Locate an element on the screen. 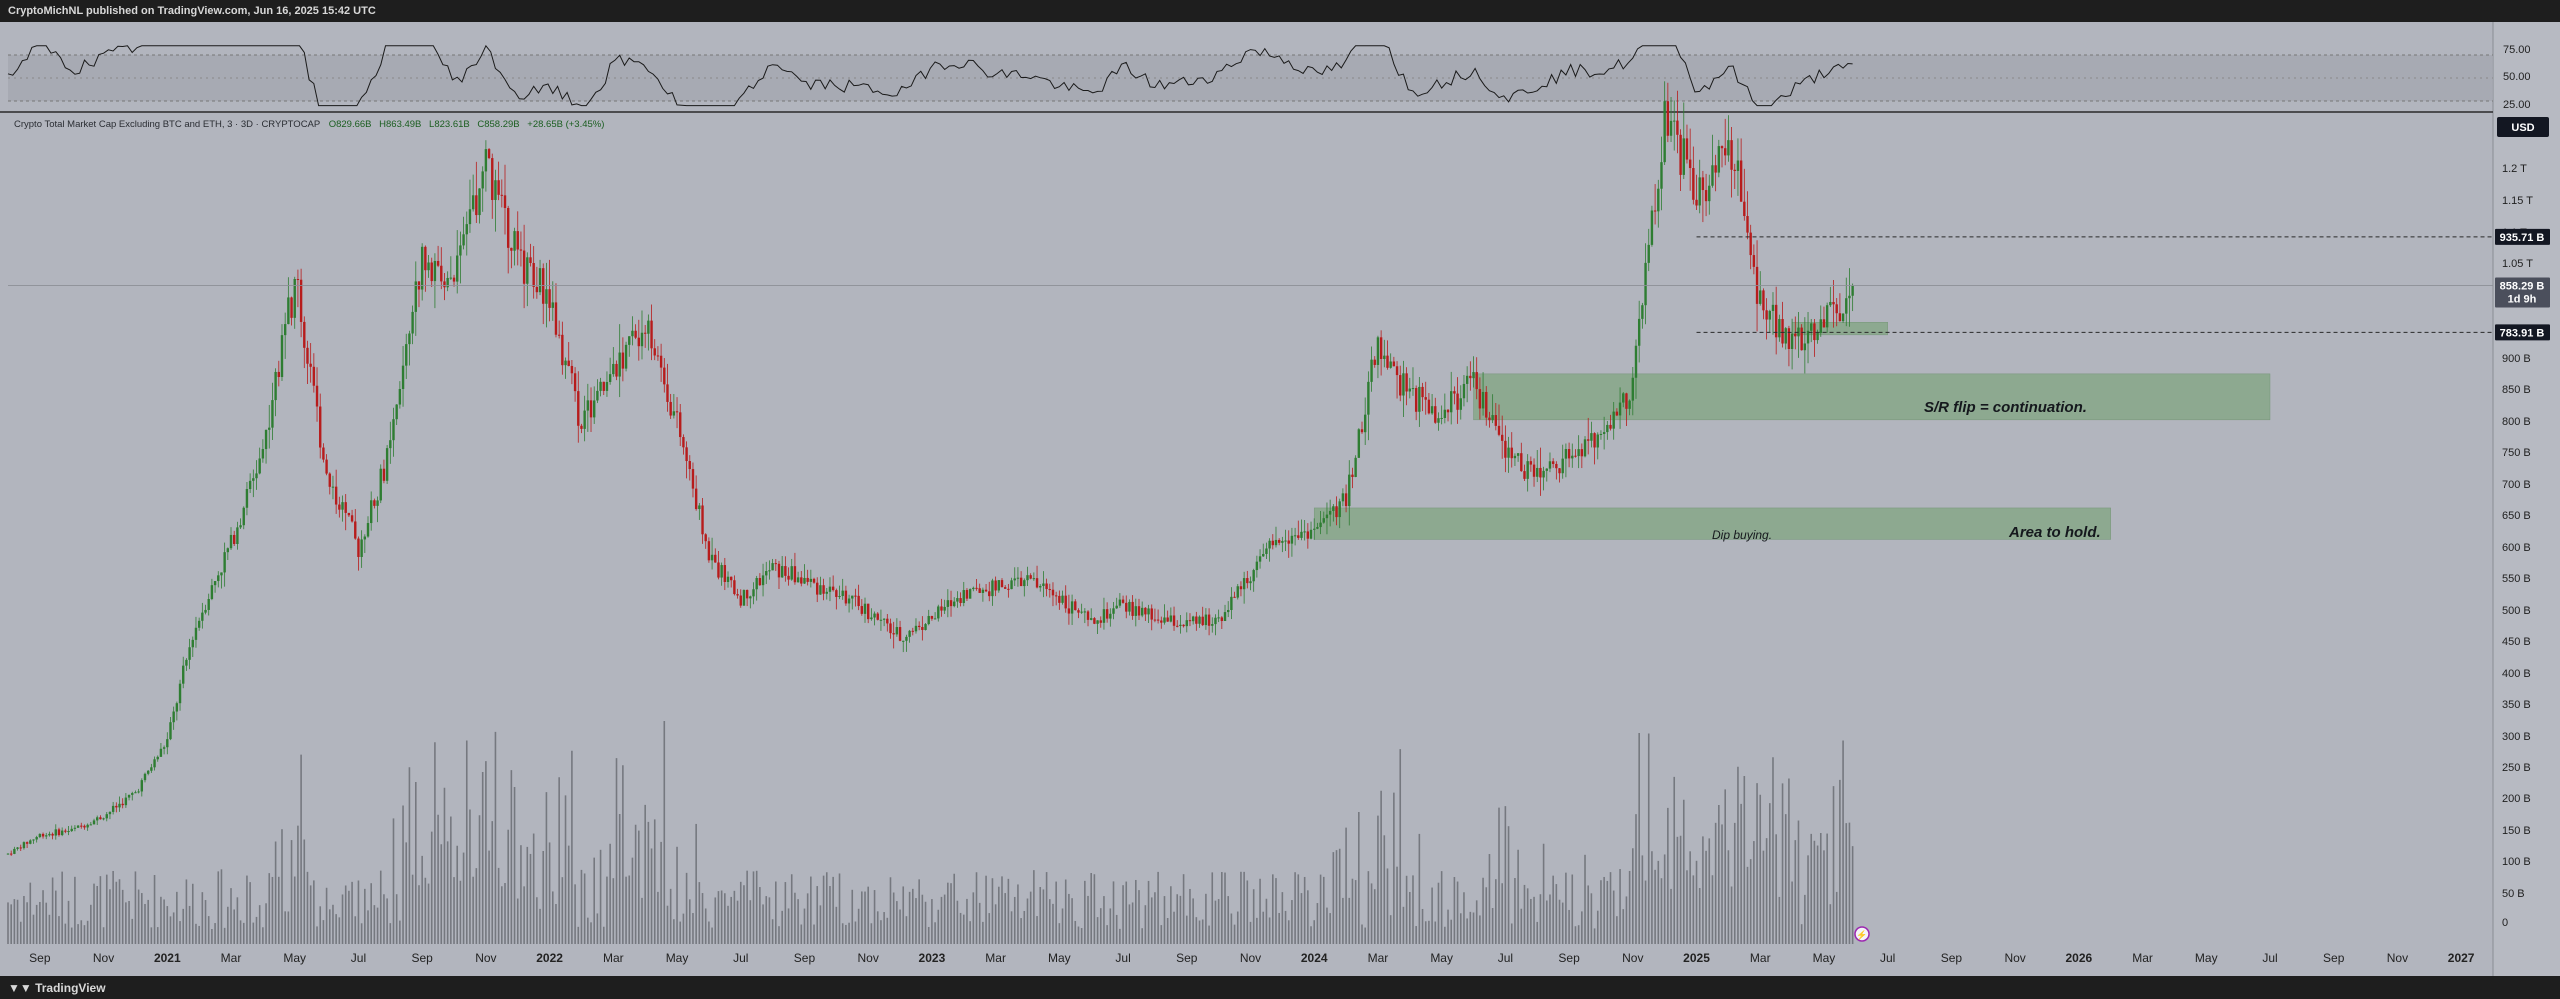 The width and height of the screenshot is (2560, 999). x-tick-33: Mar is located at coordinates (2142, 958).